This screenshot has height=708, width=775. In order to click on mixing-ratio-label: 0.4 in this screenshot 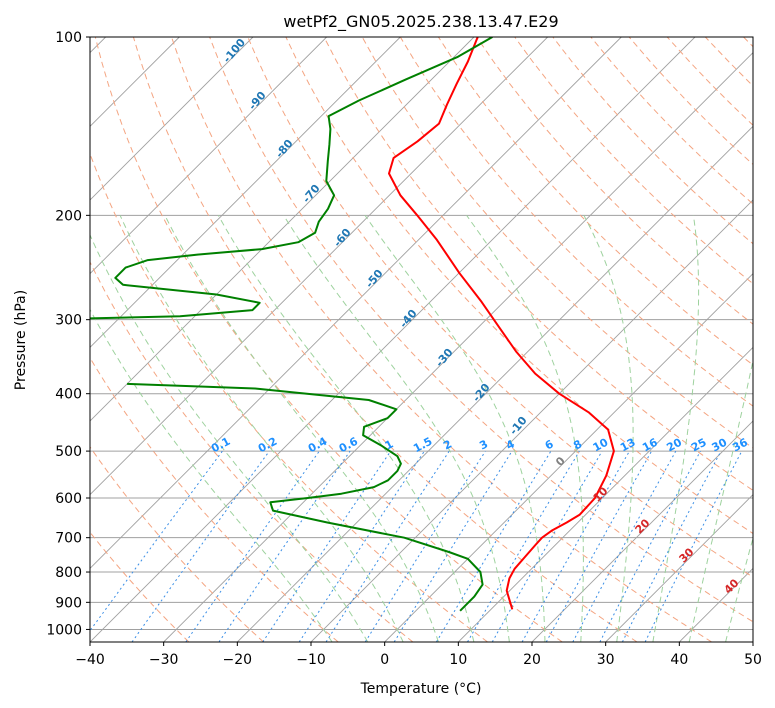, I will do `click(318, 445)`.